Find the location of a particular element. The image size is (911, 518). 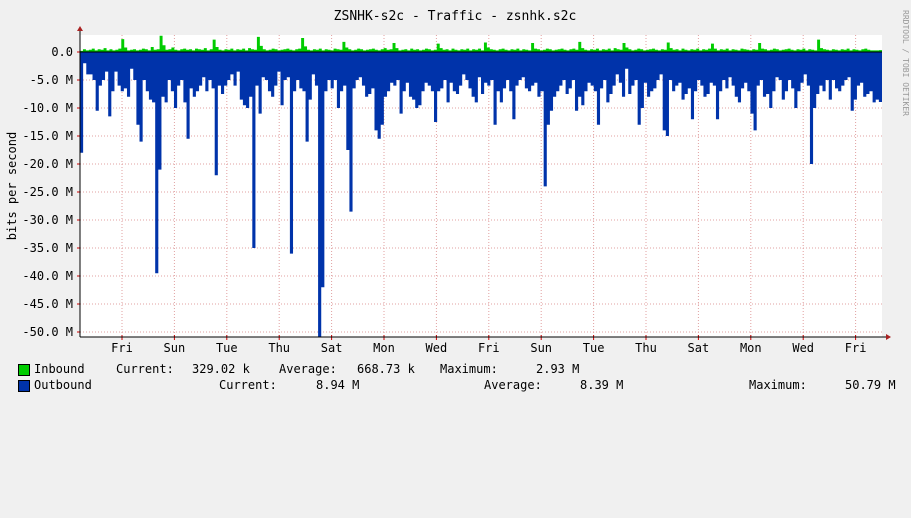

y-tick-label: -5.0 M is located at coordinates (51, 80).